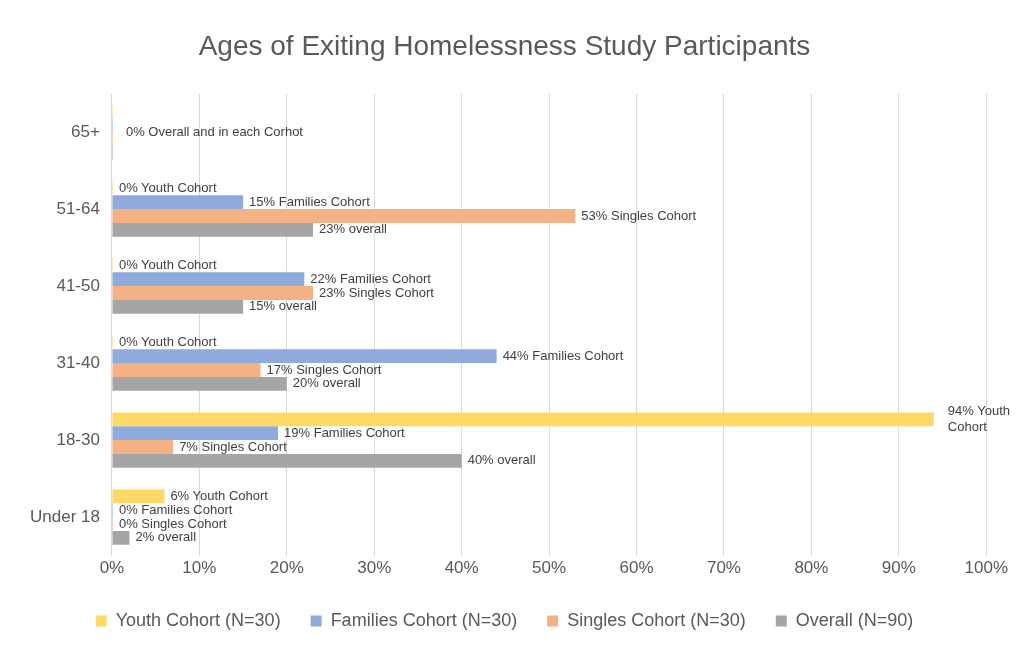 The image size is (1019, 656). I want to click on data-label: 94% Youth Cohort, so click(978, 418).